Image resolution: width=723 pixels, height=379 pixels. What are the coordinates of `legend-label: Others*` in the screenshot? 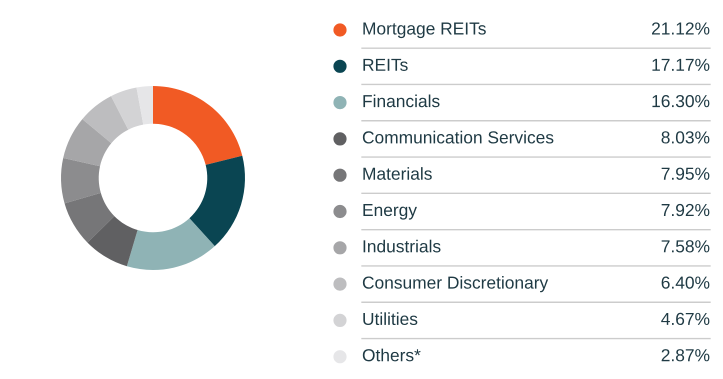 It's located at (391, 355).